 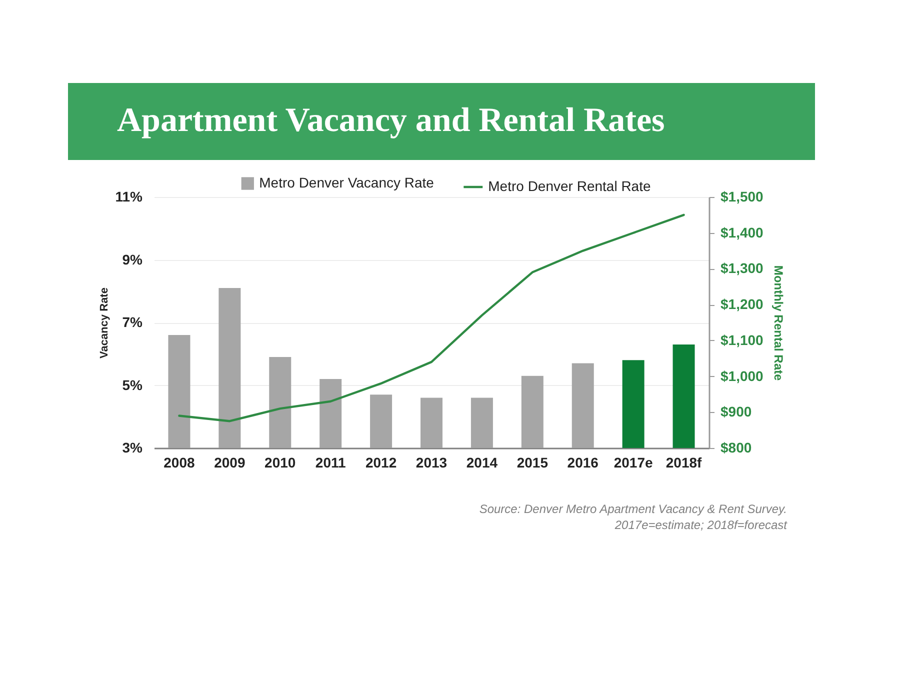 What do you see at coordinates (133, 322) in the screenshot?
I see `y-tick-label: 7%` at bounding box center [133, 322].